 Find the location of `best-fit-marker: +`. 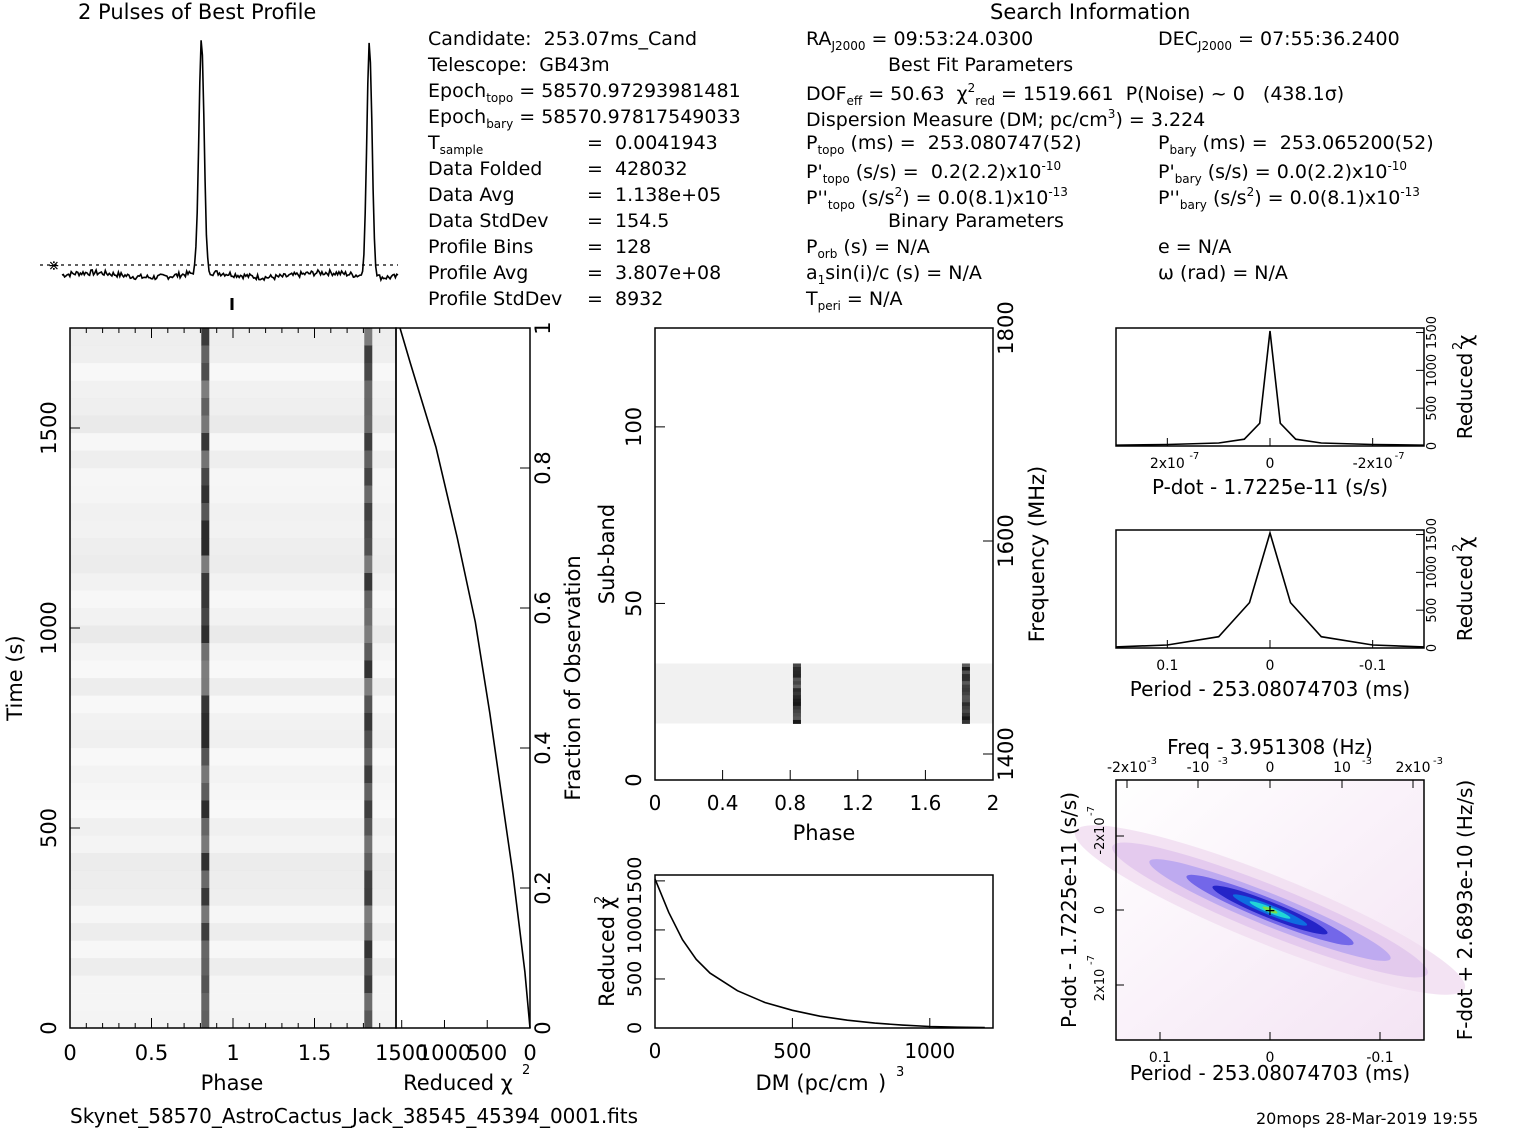

best-fit-marker: + is located at coordinates (1270, 911).